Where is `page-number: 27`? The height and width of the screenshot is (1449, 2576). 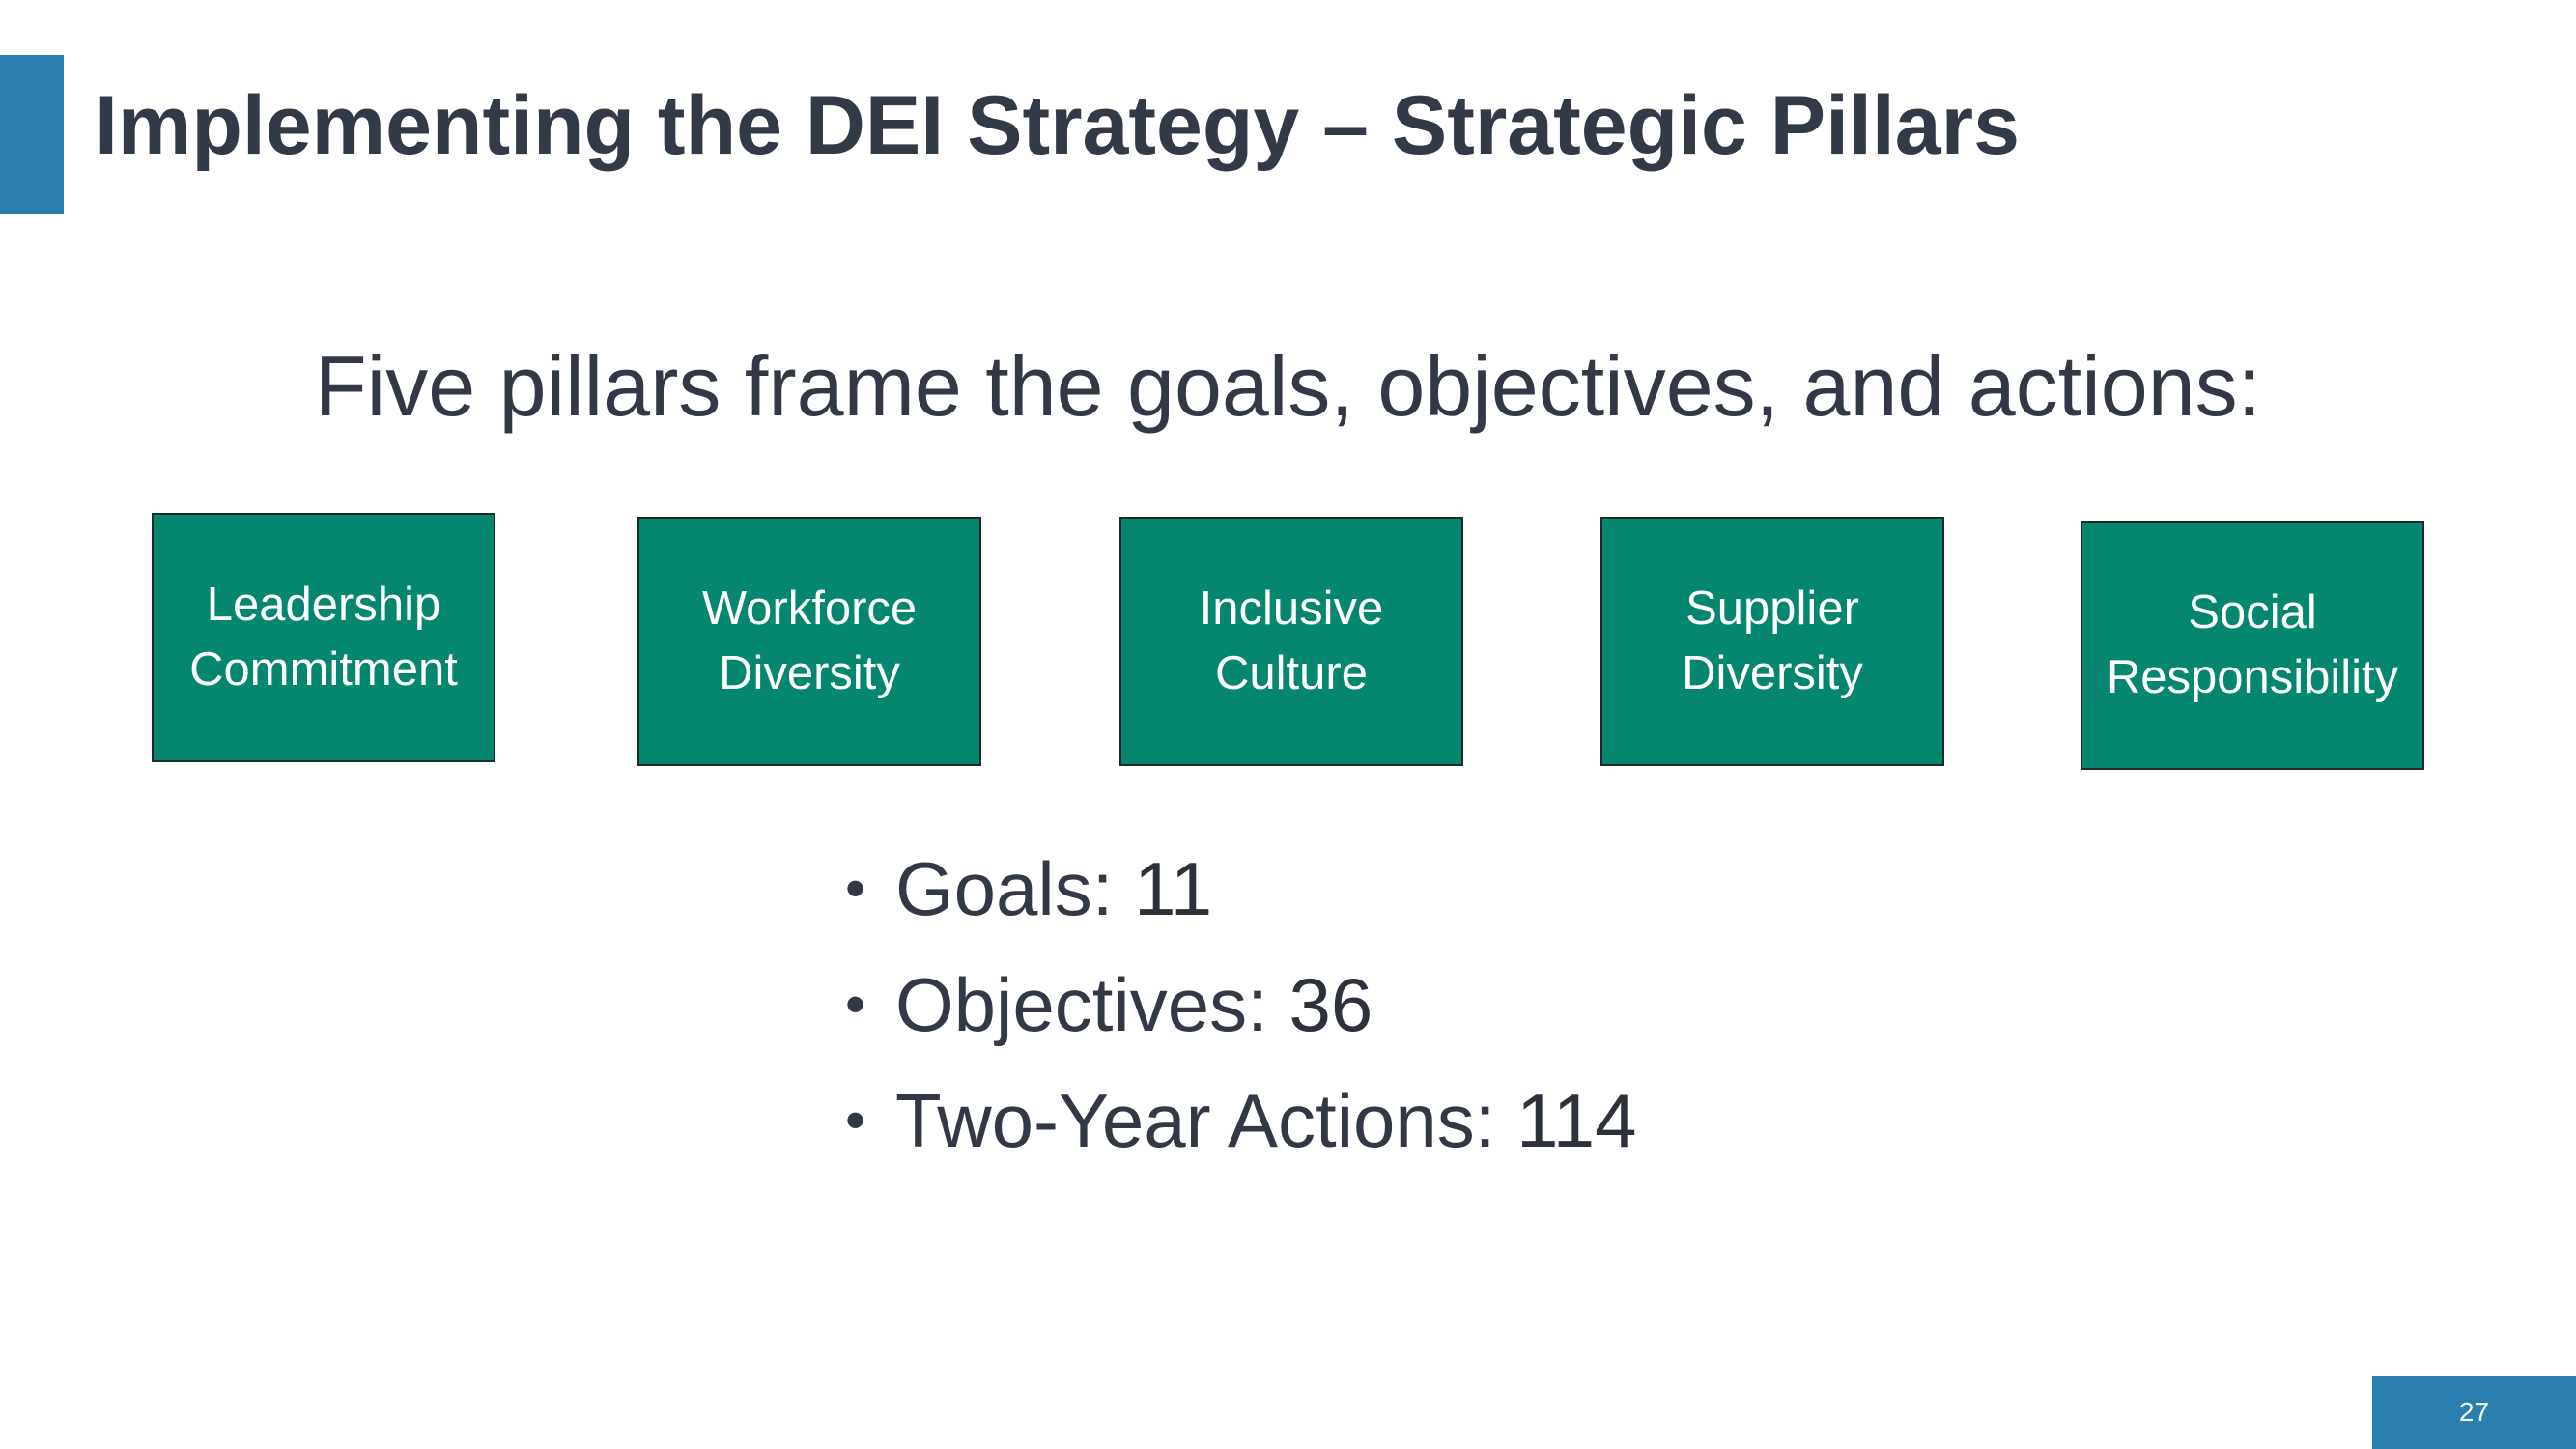
page-number: 27 is located at coordinates (2474, 1412).